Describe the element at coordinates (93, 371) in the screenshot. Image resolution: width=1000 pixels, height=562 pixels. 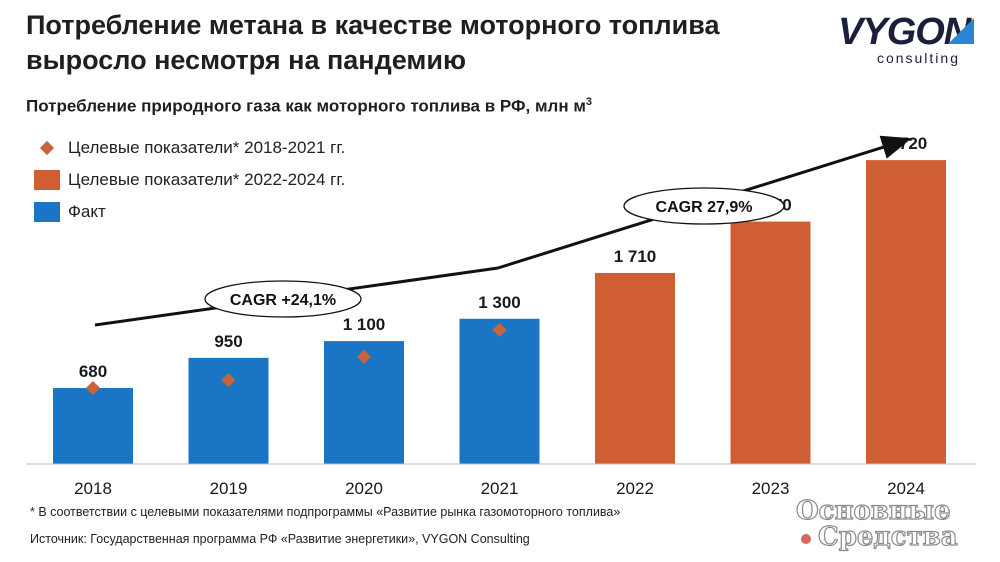
I see `data-label-2018: 680` at that location.